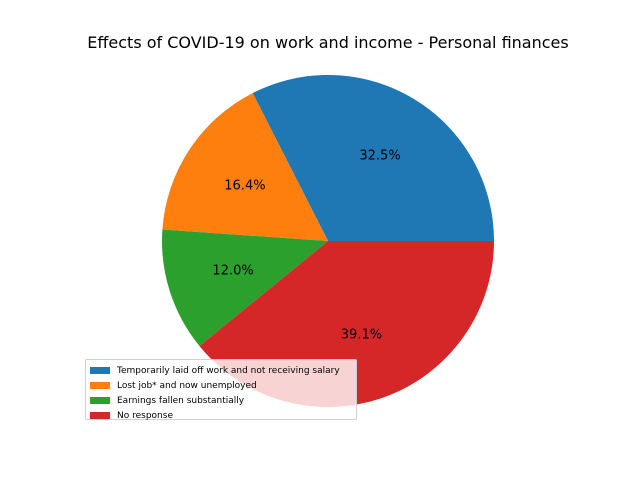 The width and height of the screenshot is (640, 480). Describe the element at coordinates (361, 334) in the screenshot. I see `slice-percent-label: 39.1%` at that location.